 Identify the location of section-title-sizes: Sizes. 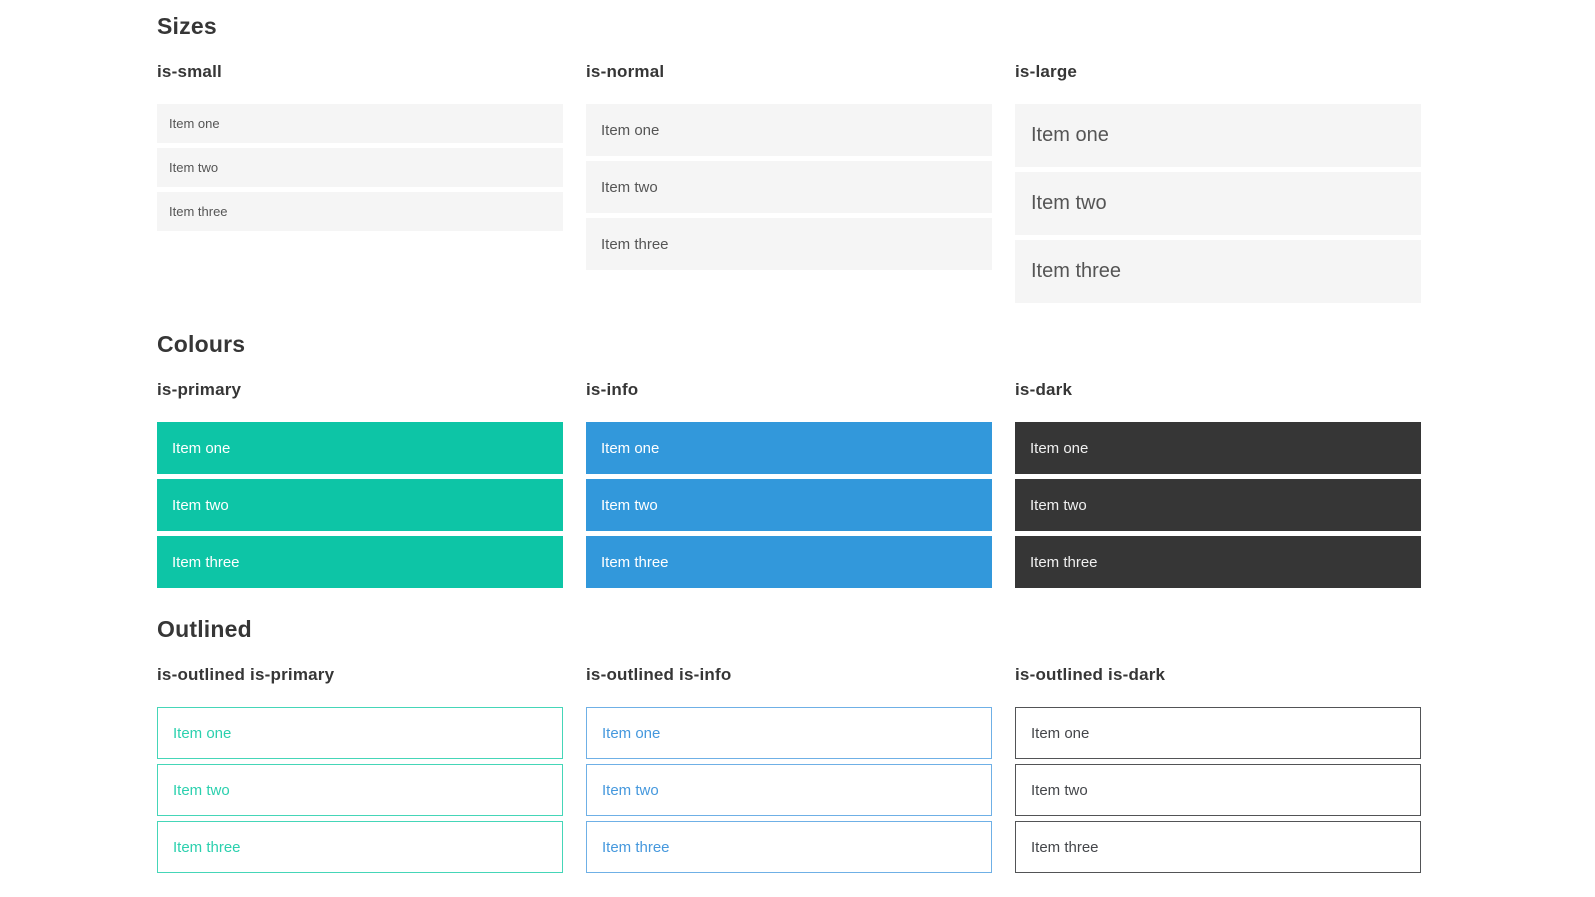
(187, 26).